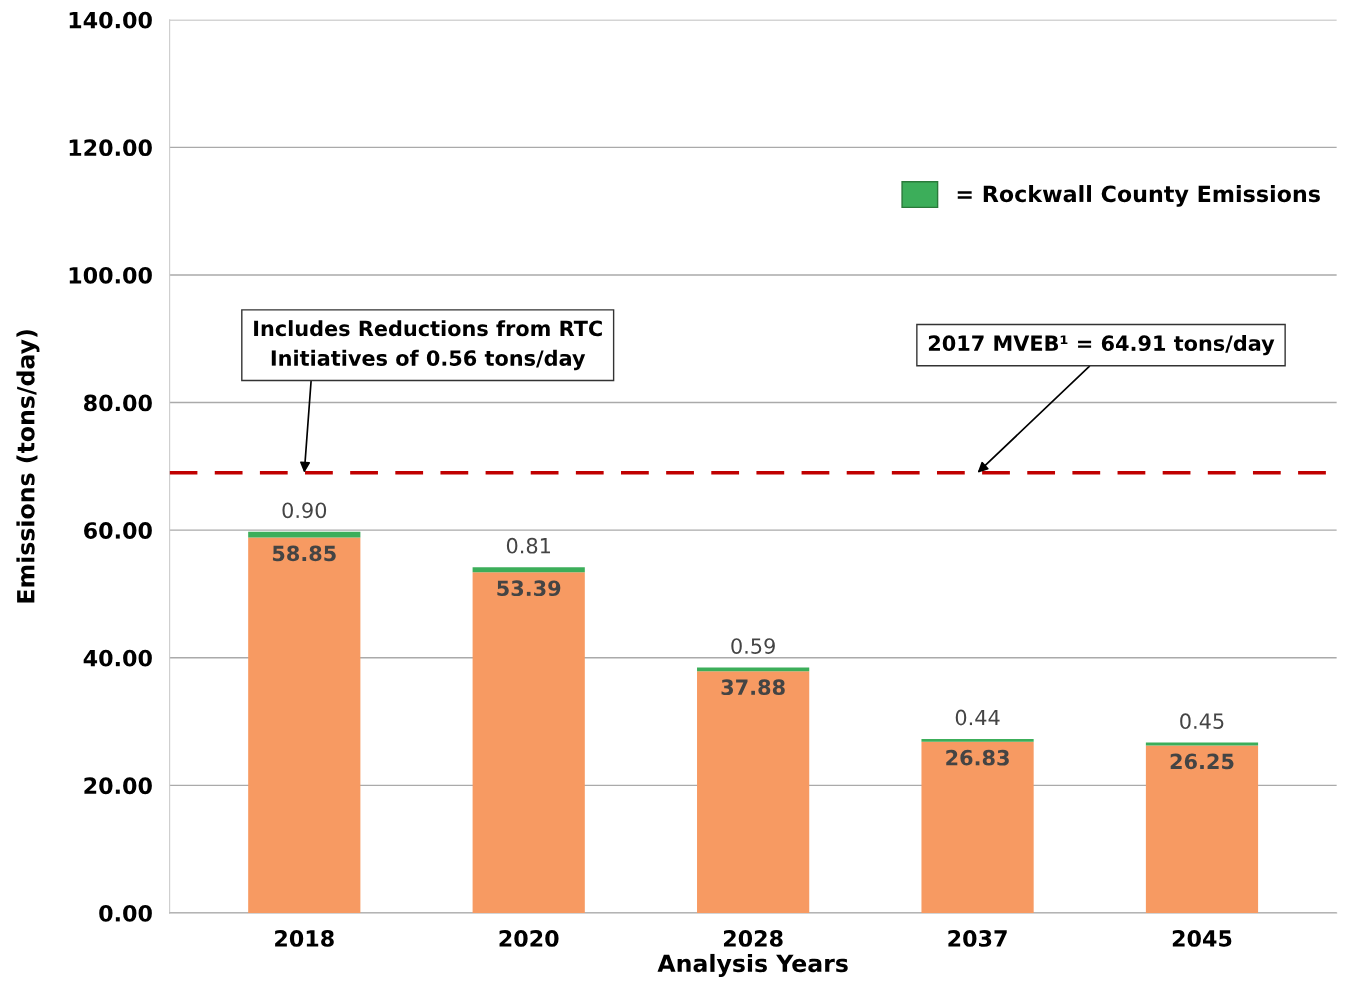  I want to click on x-tick-label: 2045, so click(1202, 938).